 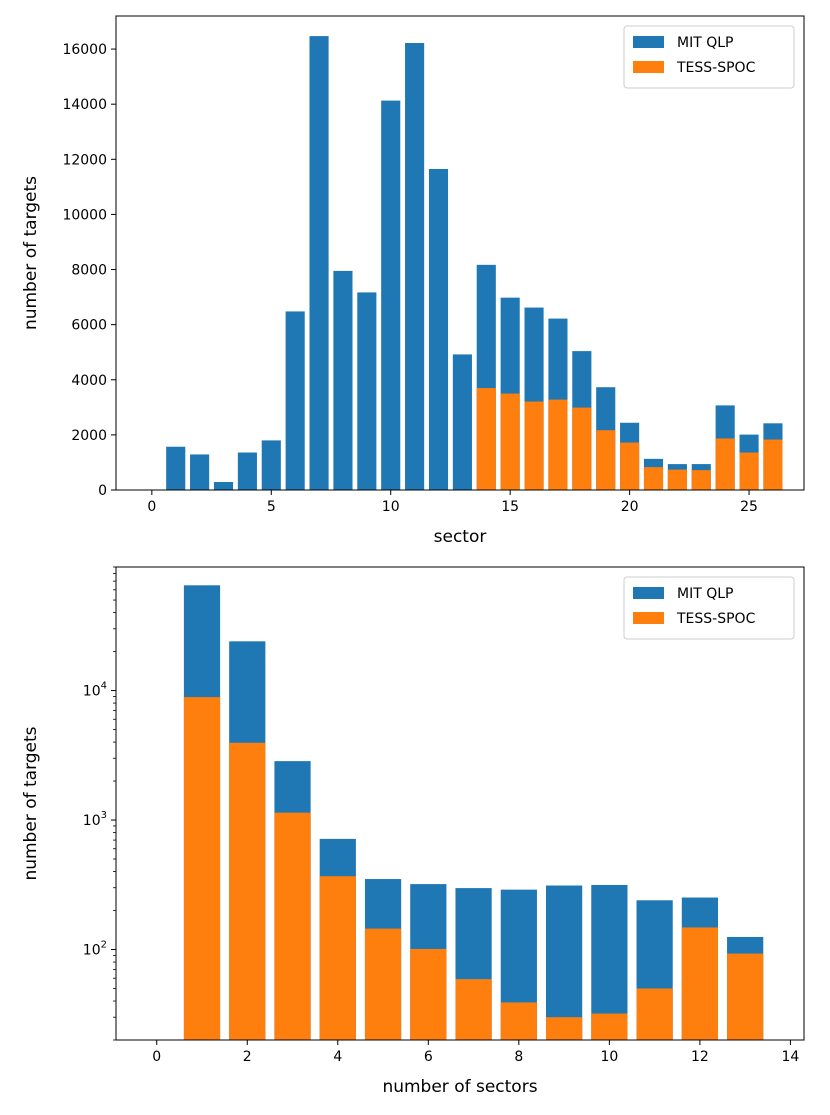 What do you see at coordinates (95, 819) in the screenshot?
I see `y-tick-label: 10³` at bounding box center [95, 819].